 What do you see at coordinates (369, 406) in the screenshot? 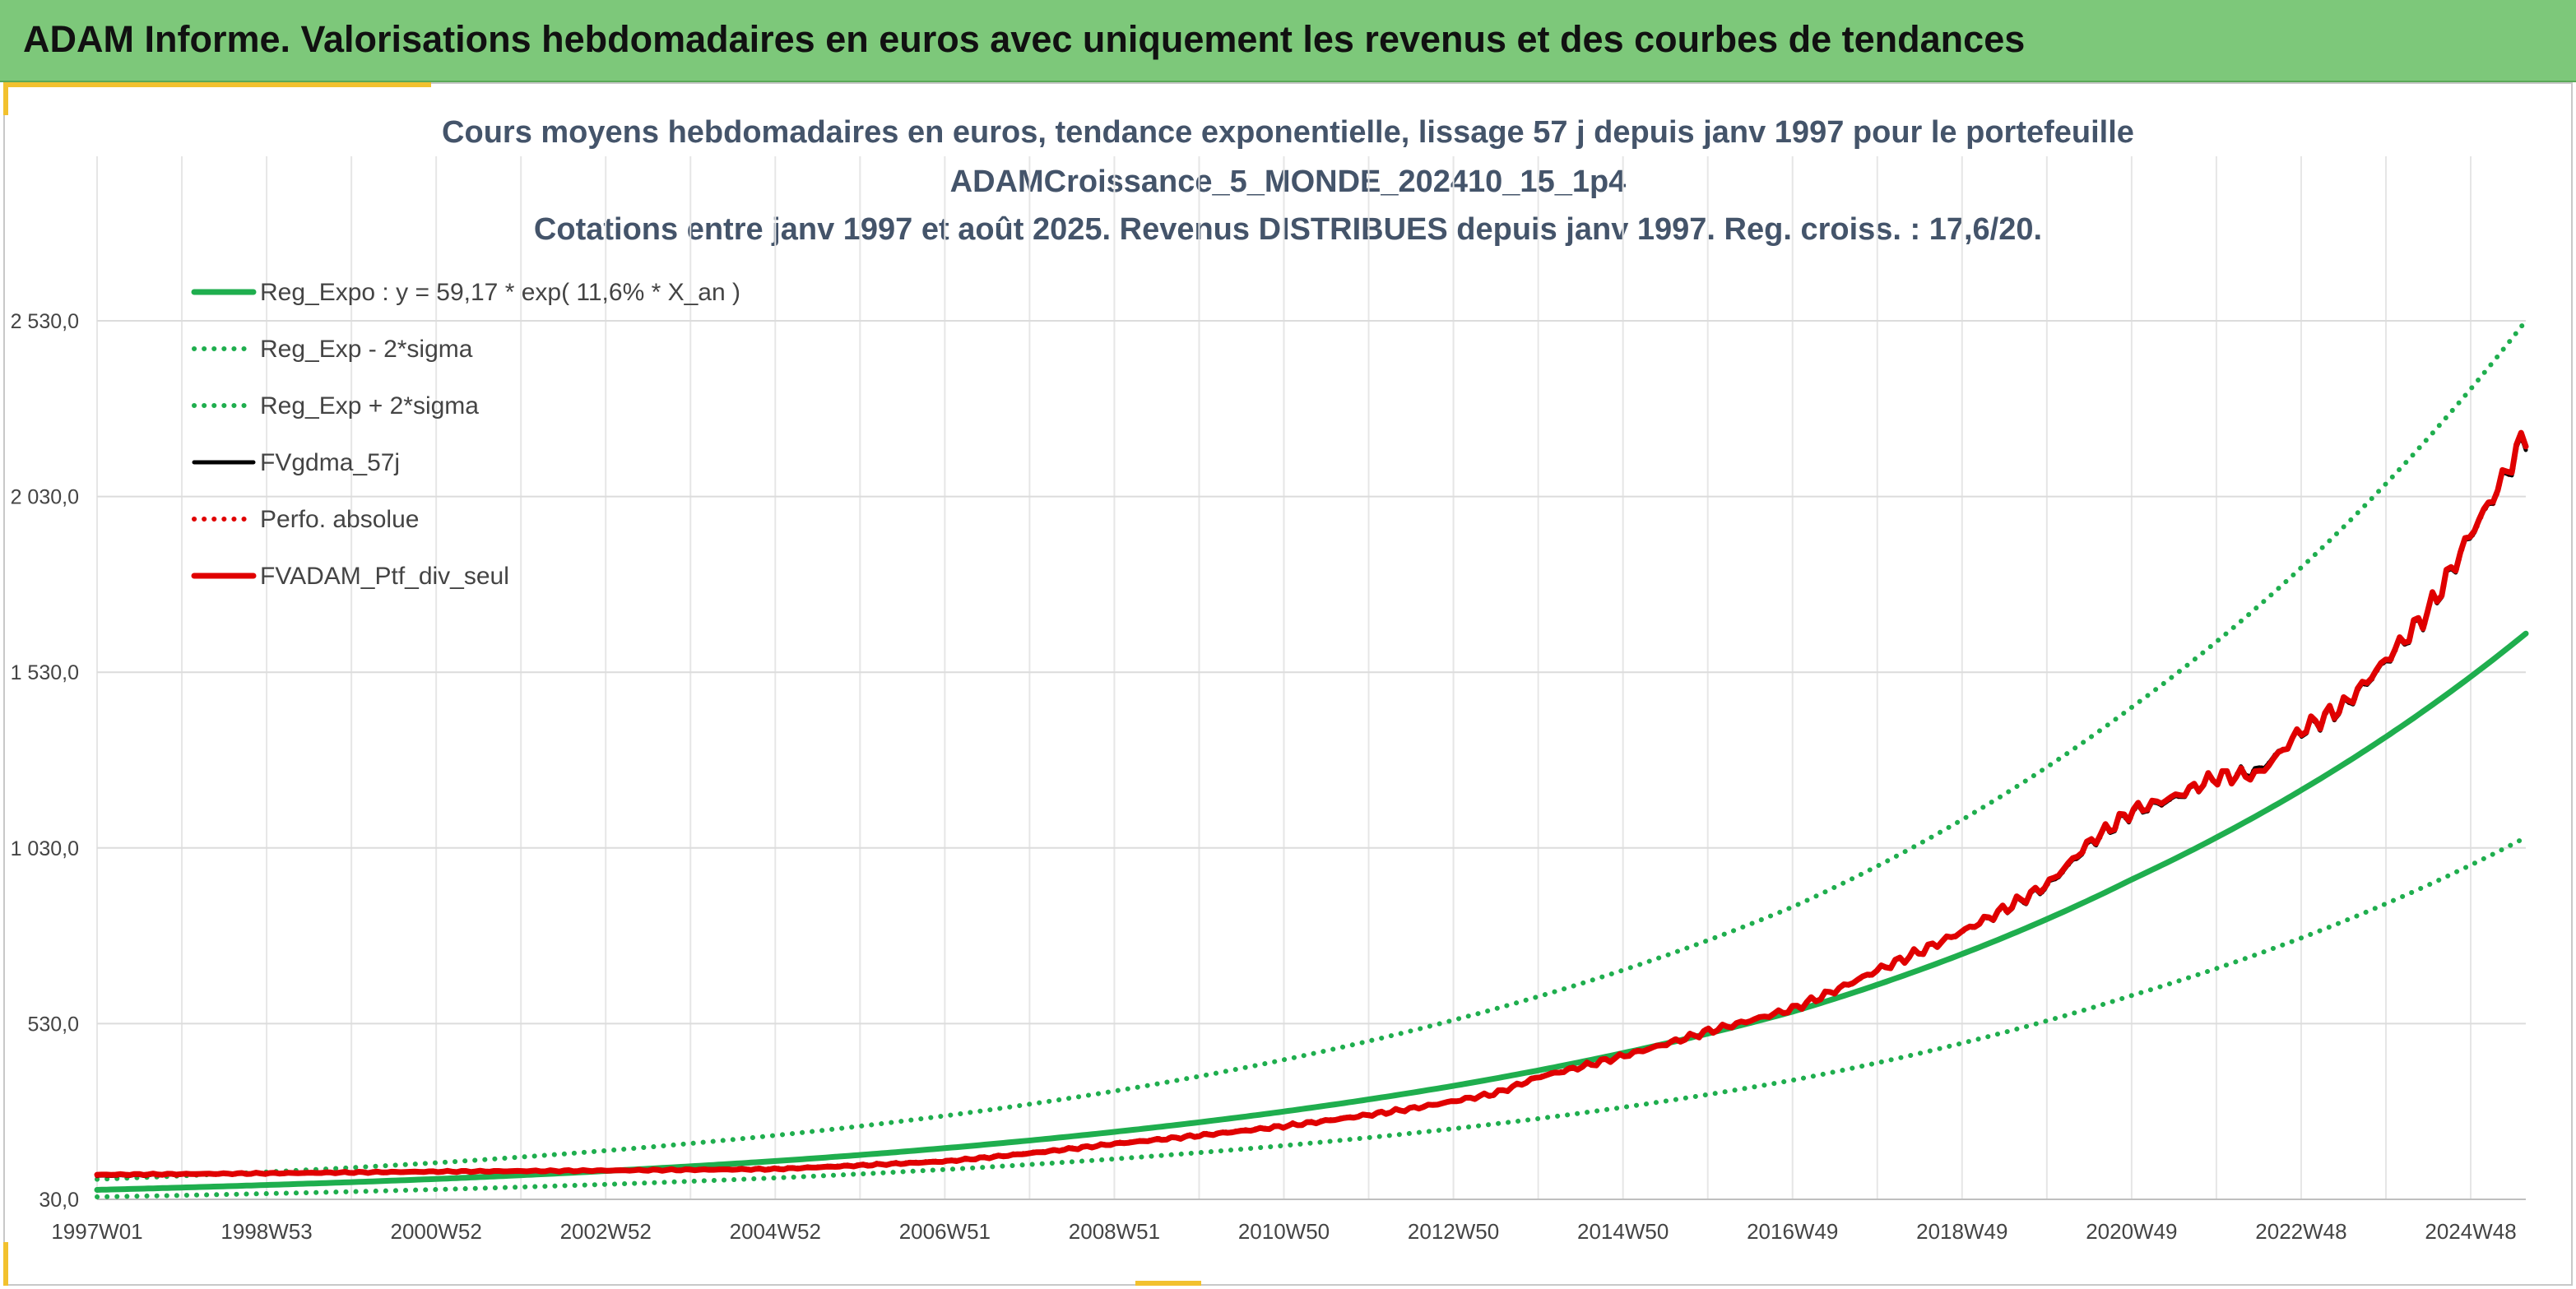
I see `legend-label: Reg_Exp + 2*sigma` at bounding box center [369, 406].